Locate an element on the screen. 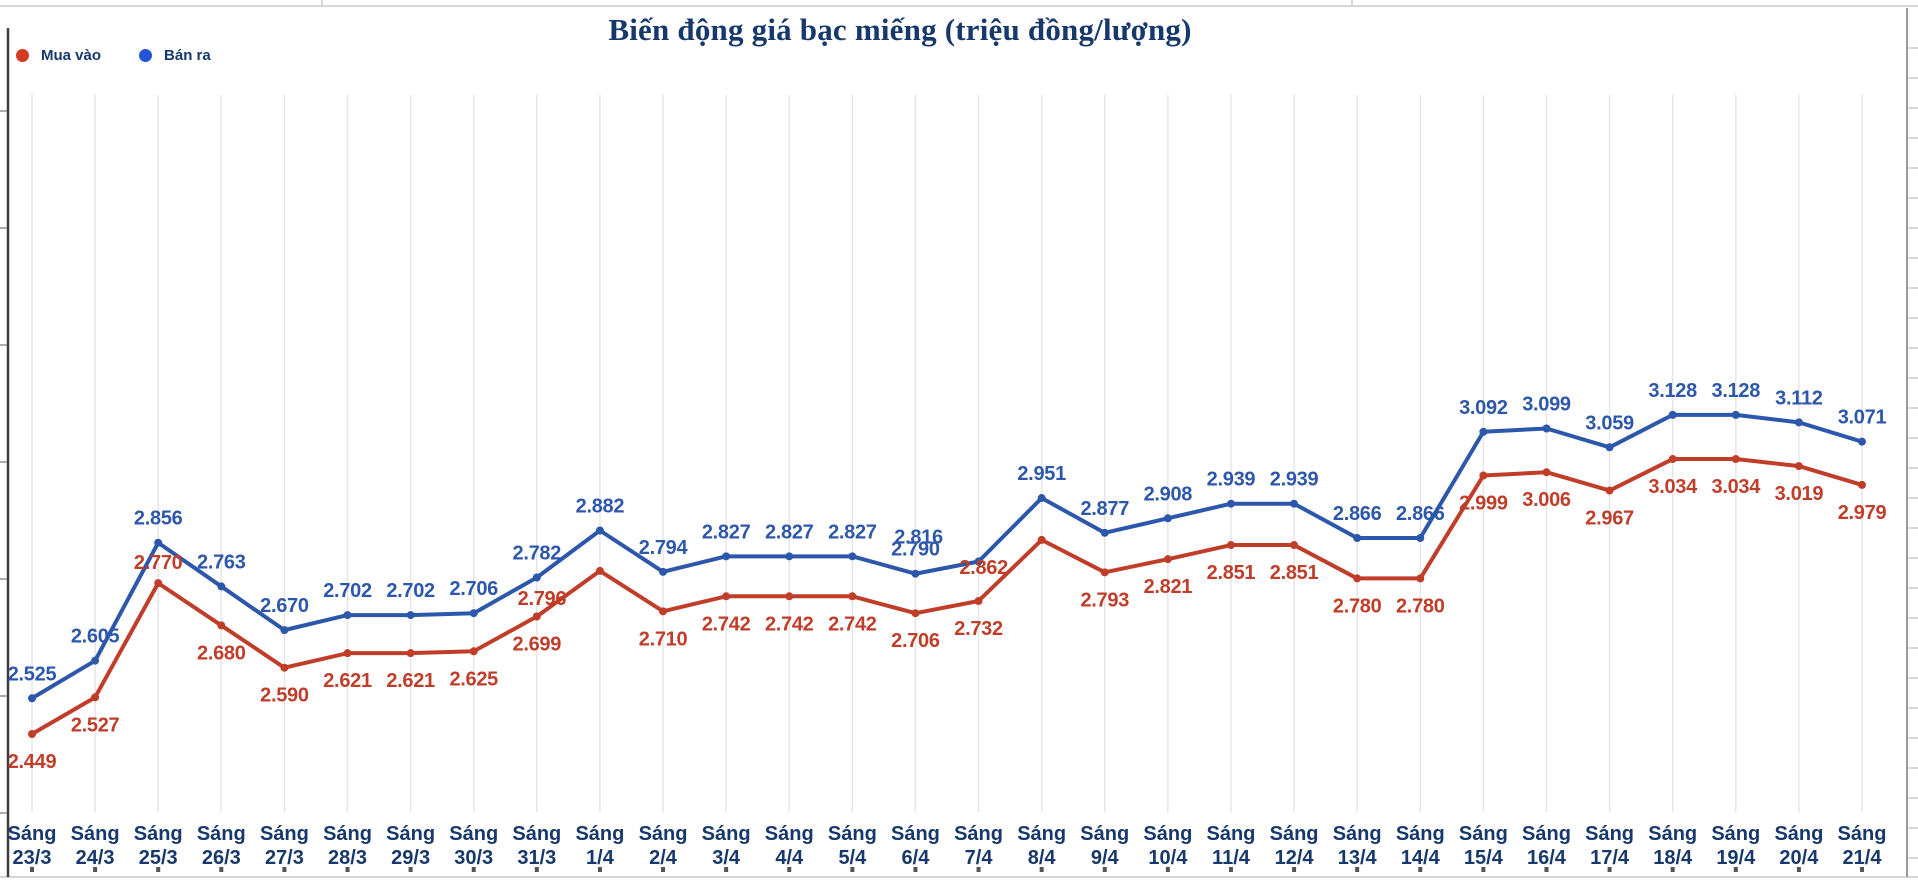 The width and height of the screenshot is (1918, 882). data-point-label-mua-vao: 2.770 is located at coordinates (158, 563).